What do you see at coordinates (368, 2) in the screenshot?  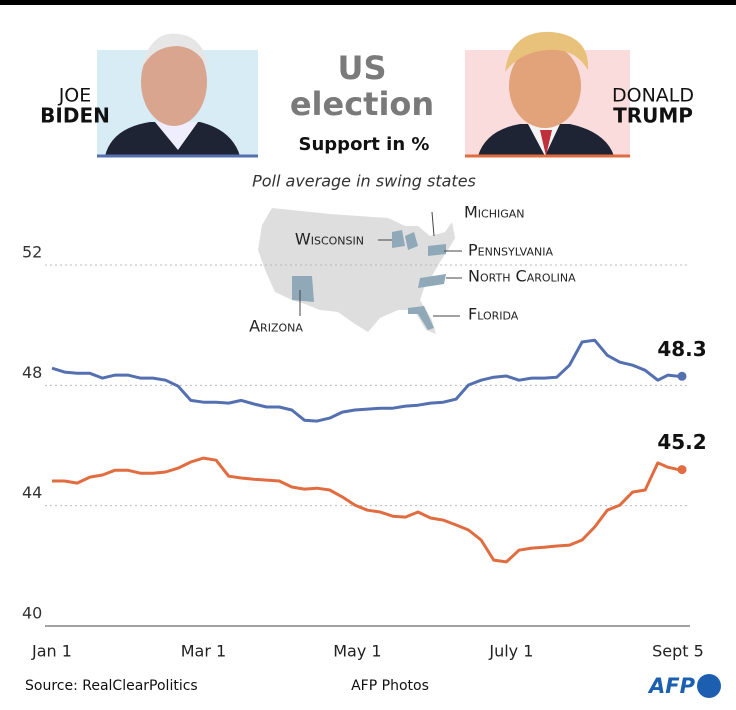 I see `top-bar` at bounding box center [368, 2].